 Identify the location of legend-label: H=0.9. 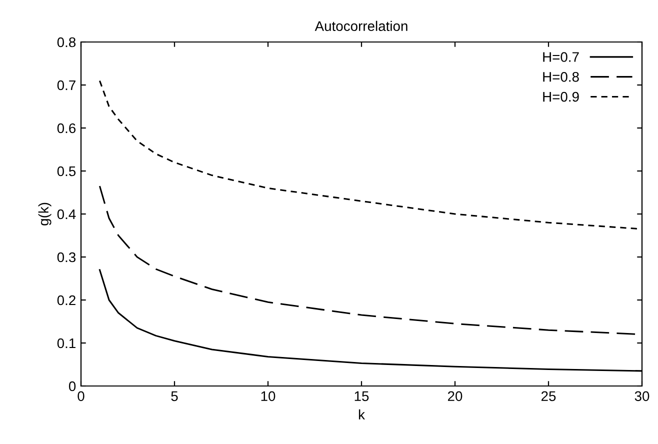
(561, 97).